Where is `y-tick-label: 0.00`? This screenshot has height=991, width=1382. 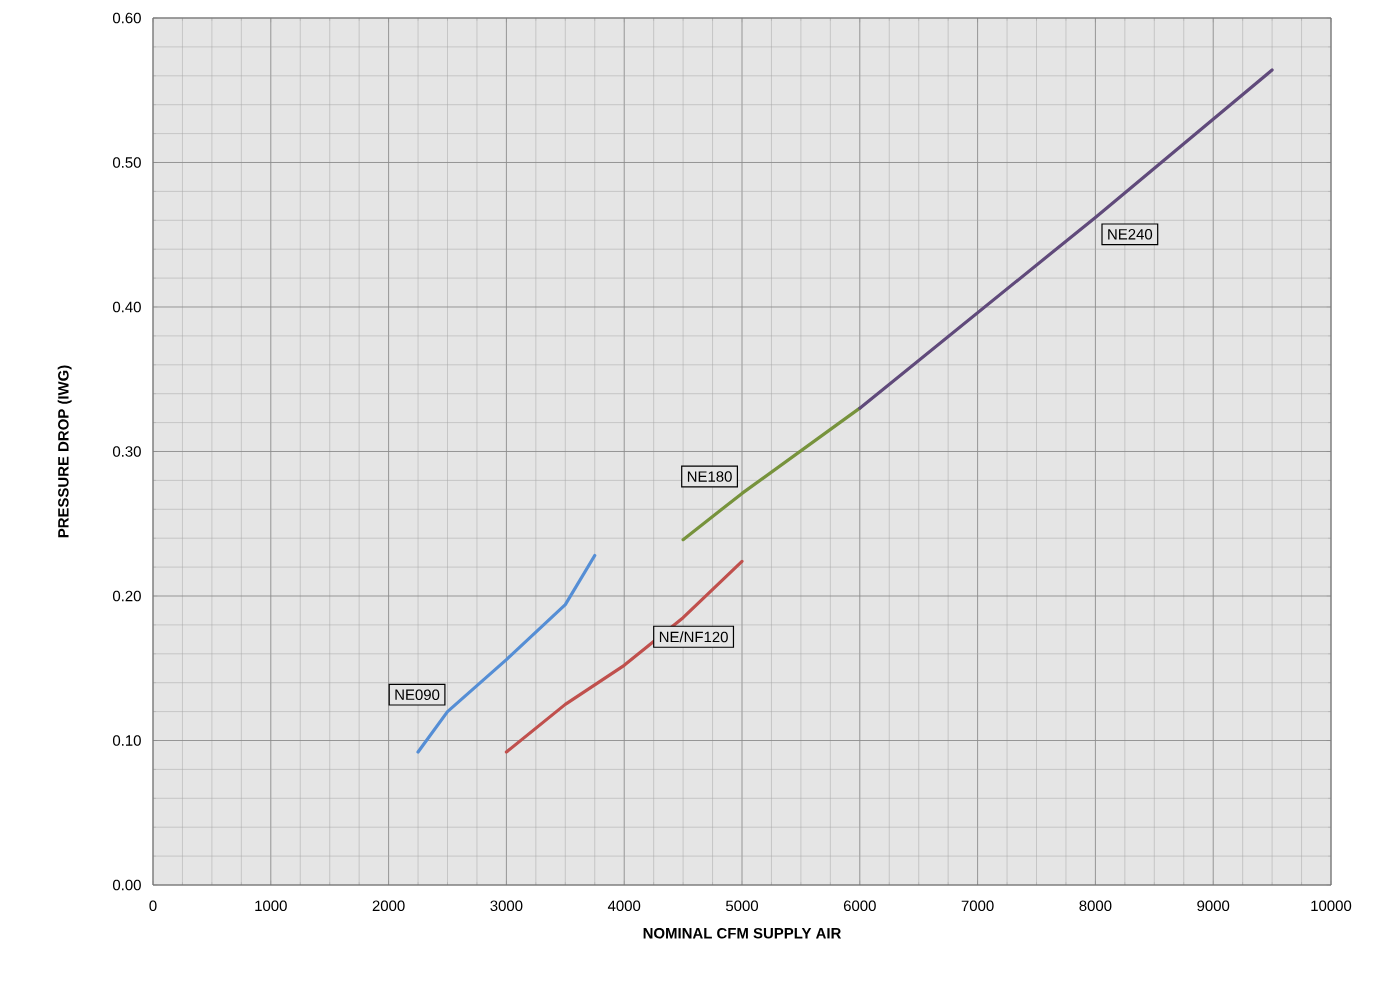 y-tick-label: 0.00 is located at coordinates (126, 885).